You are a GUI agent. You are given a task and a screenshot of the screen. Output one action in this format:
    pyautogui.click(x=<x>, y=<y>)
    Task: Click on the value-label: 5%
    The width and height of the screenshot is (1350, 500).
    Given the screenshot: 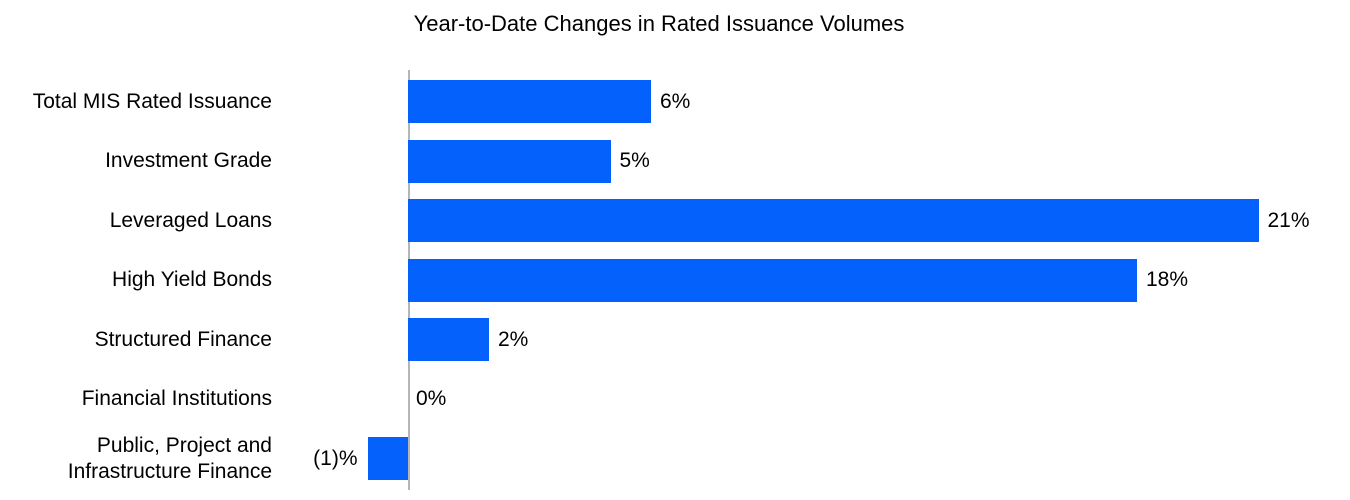 What is the action you would take?
    pyautogui.click(x=634, y=160)
    